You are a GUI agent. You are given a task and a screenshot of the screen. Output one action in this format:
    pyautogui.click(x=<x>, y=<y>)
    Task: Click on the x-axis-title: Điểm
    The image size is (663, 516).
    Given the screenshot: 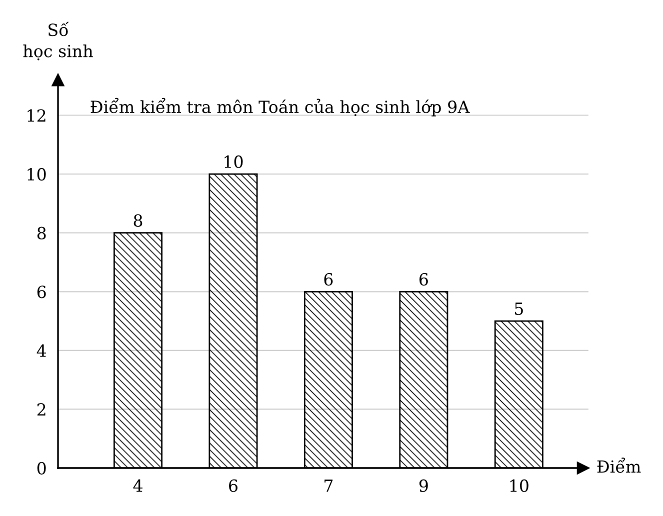 What is the action you would take?
    pyautogui.click(x=619, y=465)
    